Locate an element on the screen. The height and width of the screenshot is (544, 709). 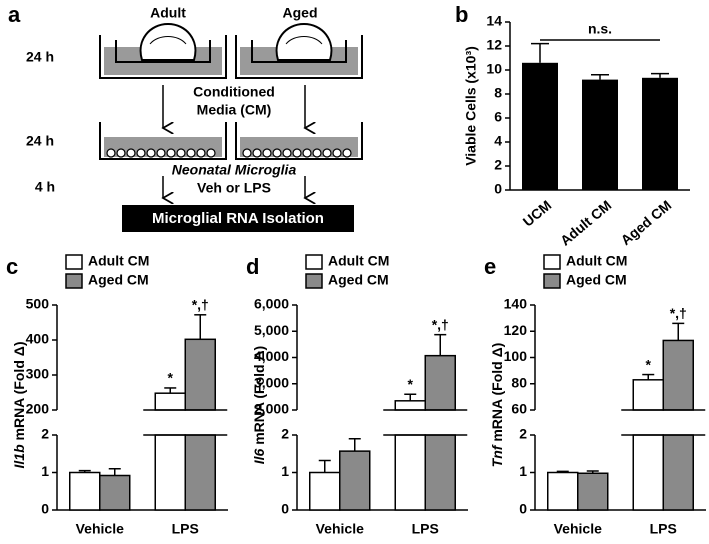
y-tick-label: 200 is located at coordinates (38, 409).